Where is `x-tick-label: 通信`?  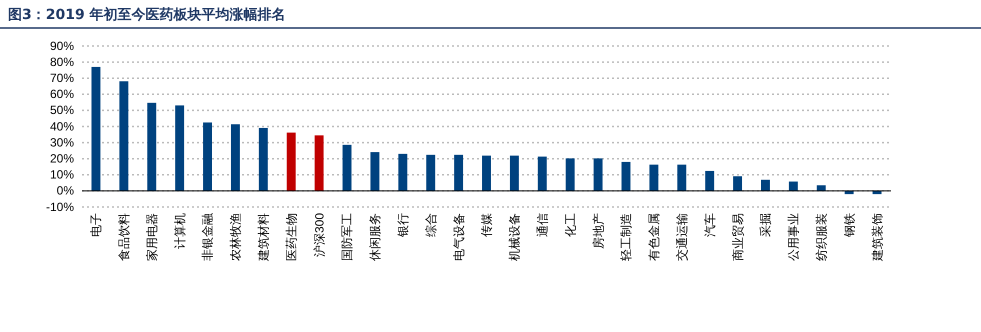
x-tick-label: 通信 is located at coordinates (542, 225).